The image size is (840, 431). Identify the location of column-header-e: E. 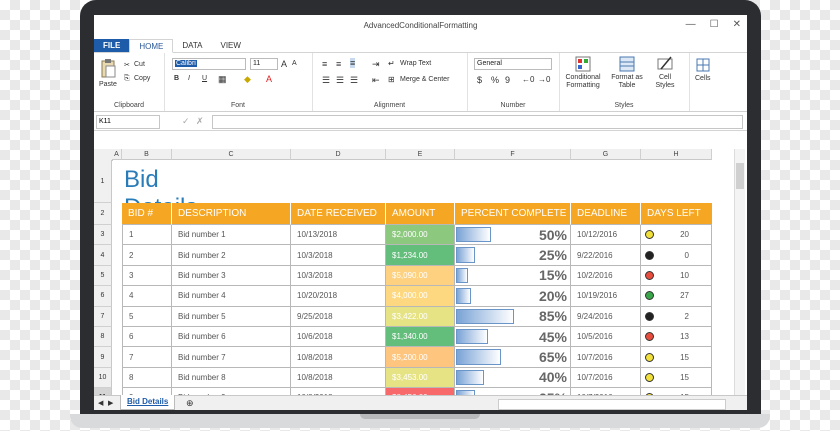
(420, 154).